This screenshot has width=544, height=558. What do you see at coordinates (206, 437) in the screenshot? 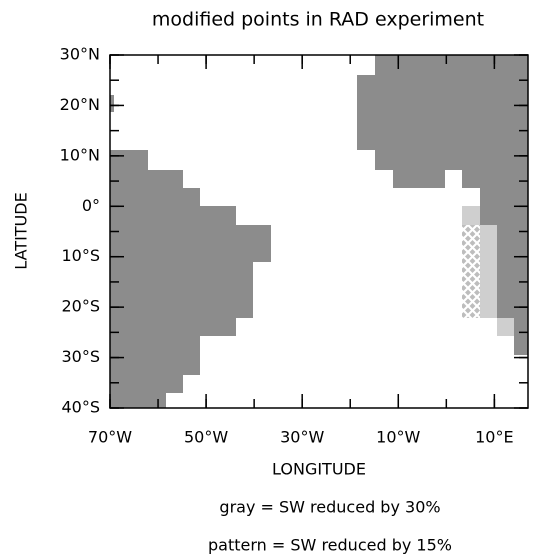
I see `x-tick-label: 50°W` at bounding box center [206, 437].